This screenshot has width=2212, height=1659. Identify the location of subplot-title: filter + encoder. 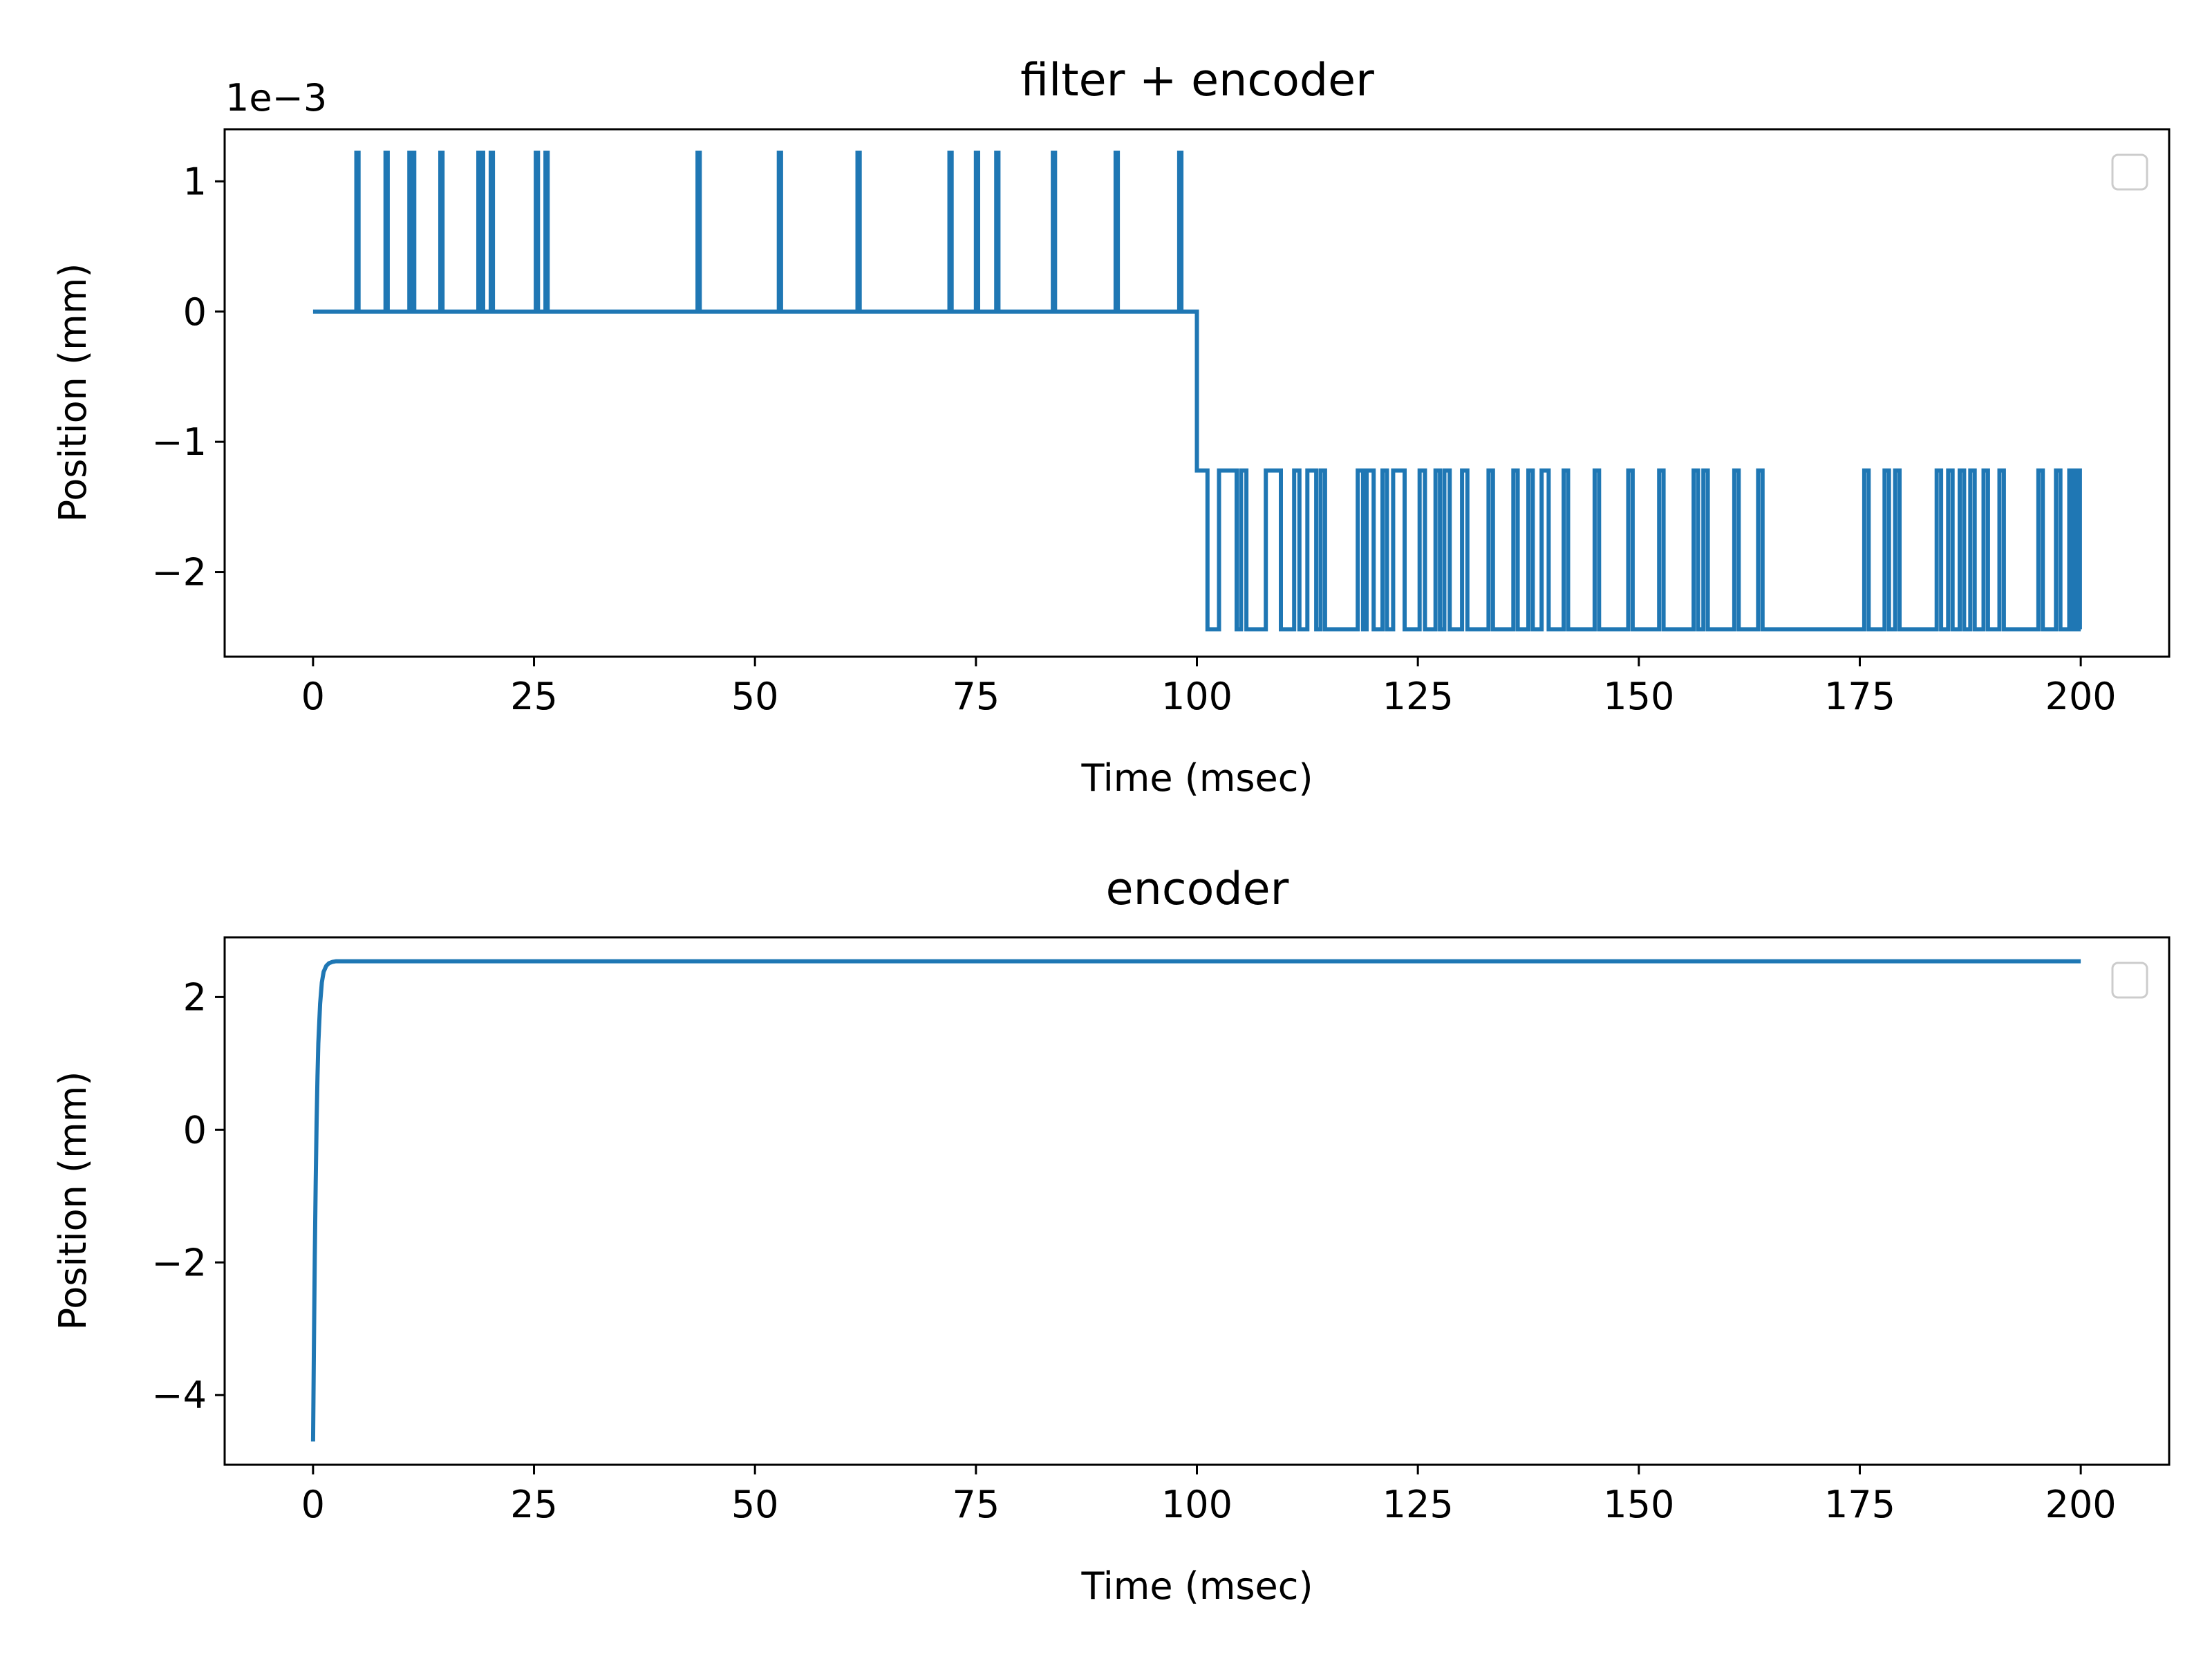
(1197, 80).